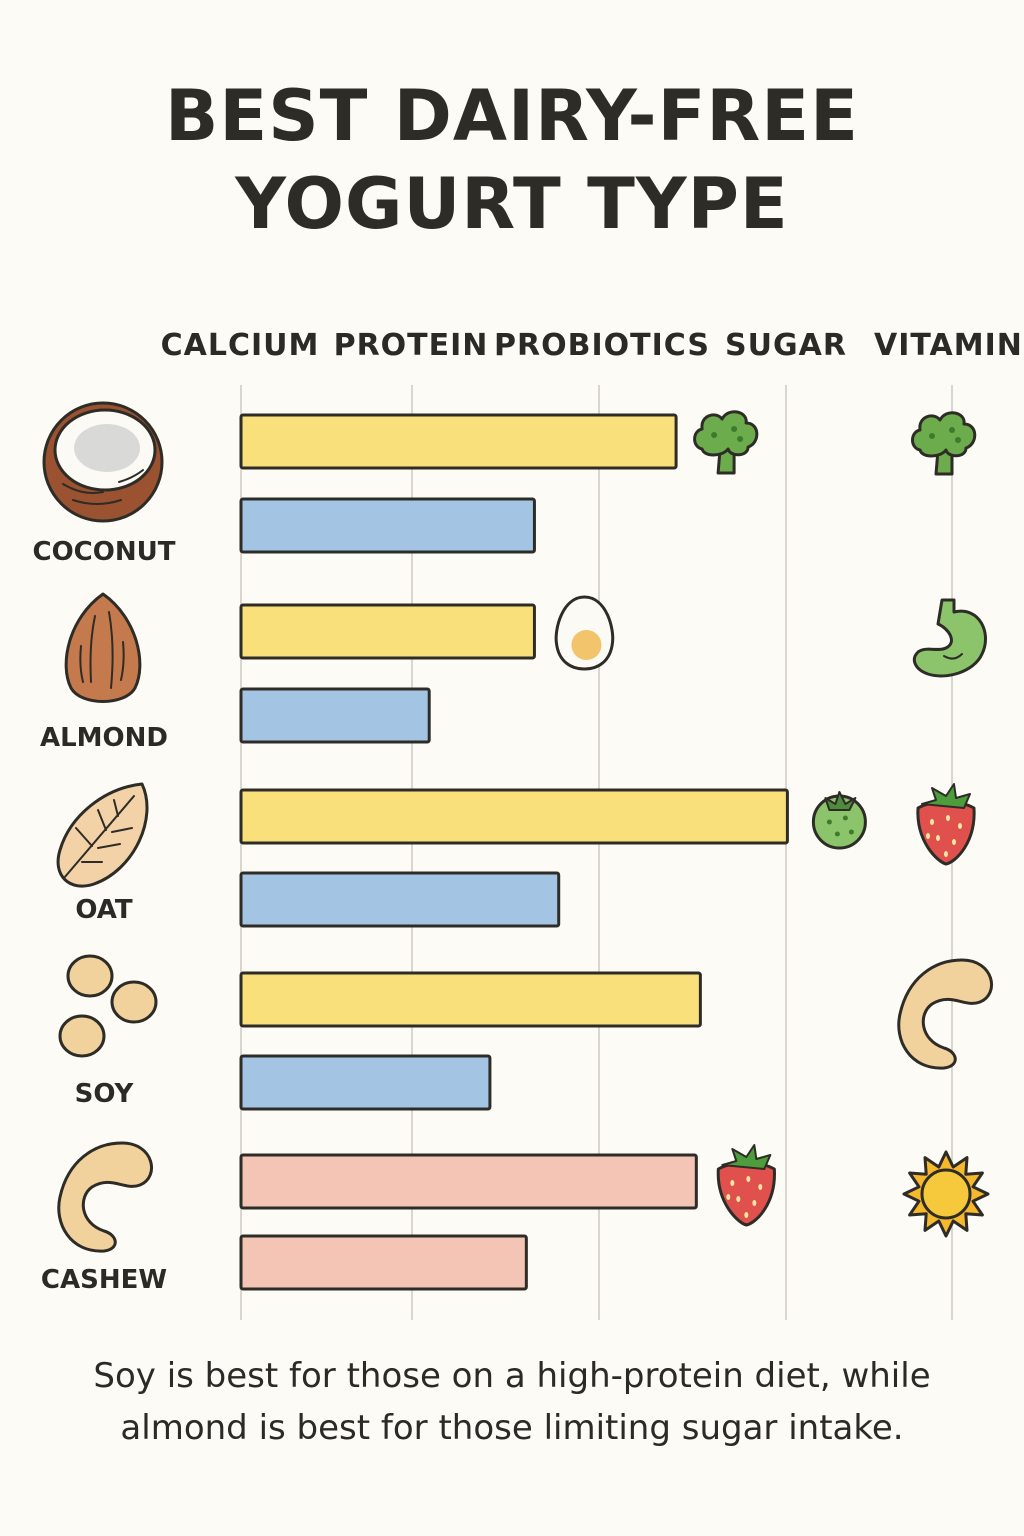 This screenshot has width=1024, height=1536. What do you see at coordinates (104, 1280) in the screenshot?
I see `category-label: CASHEW` at bounding box center [104, 1280].